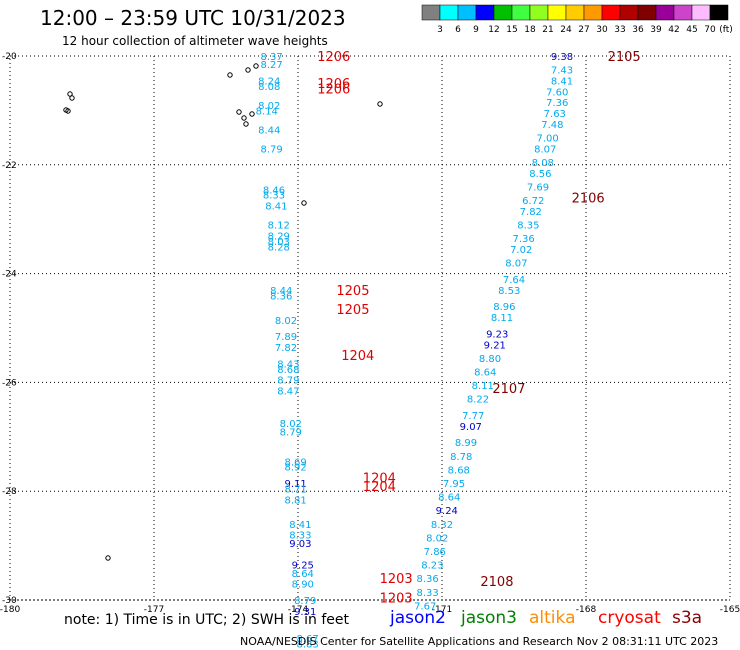  What do you see at coordinates (269, 81) in the screenshot?
I see `swh-label: 8.24` at bounding box center [269, 81].